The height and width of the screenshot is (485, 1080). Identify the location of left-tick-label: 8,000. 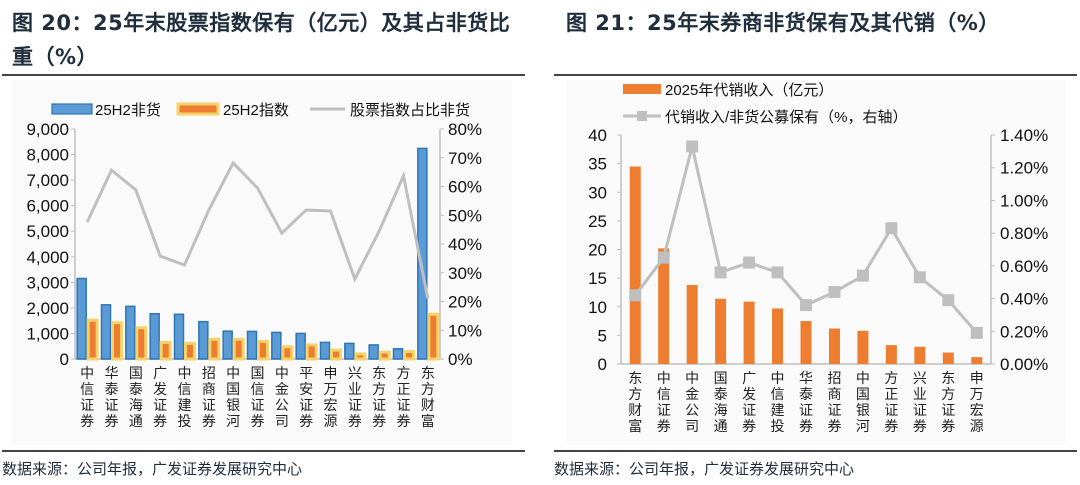
(47, 155).